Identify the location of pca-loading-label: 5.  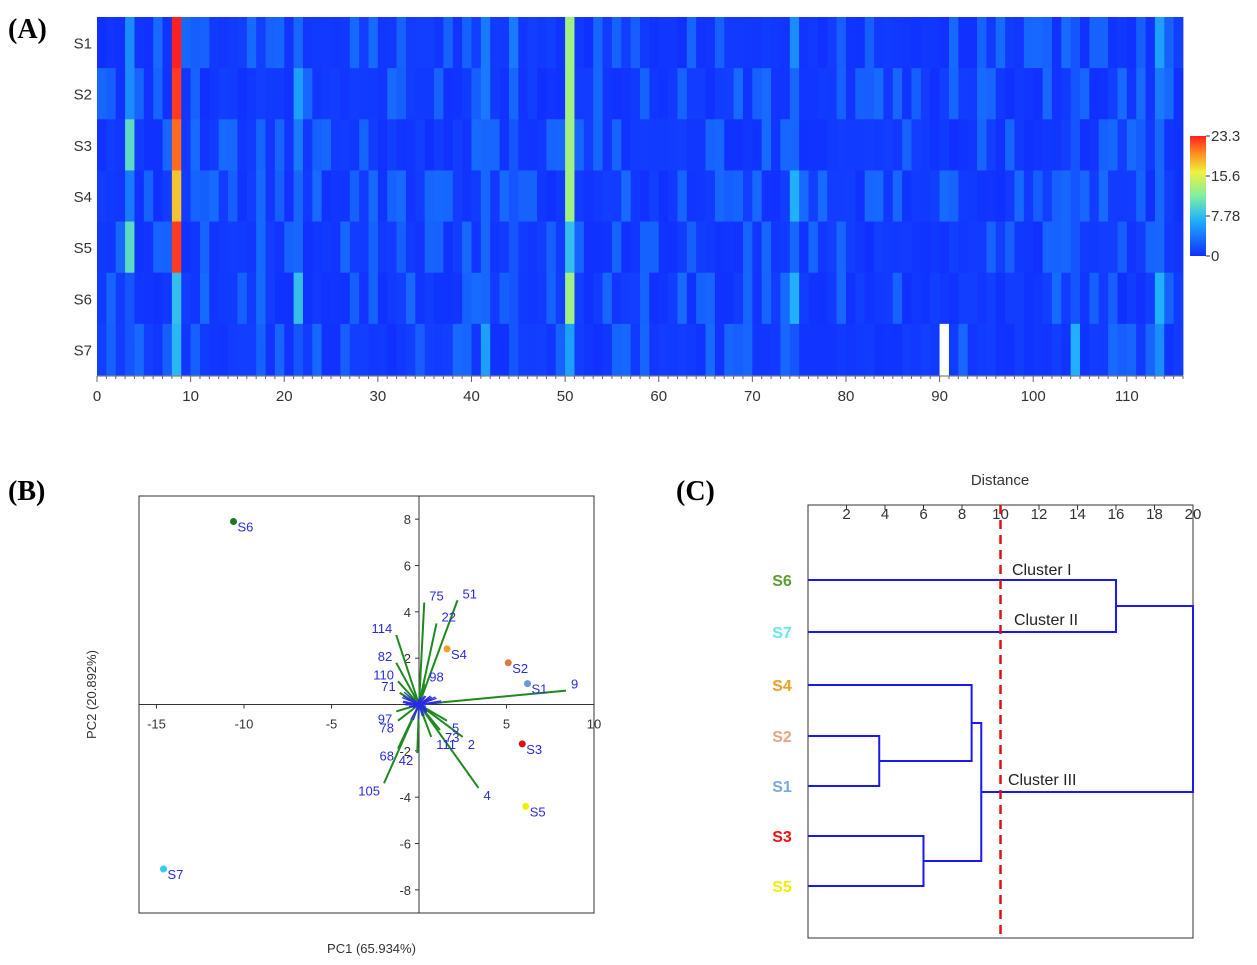
(455, 728).